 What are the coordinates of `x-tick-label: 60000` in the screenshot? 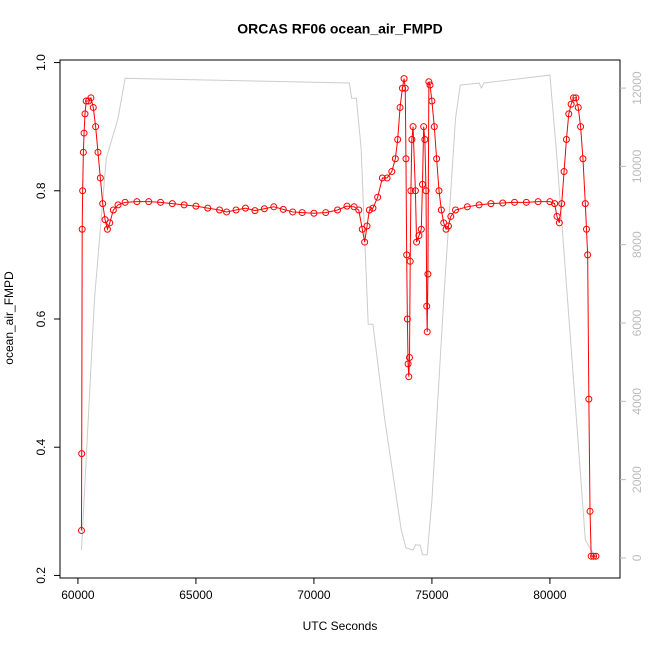 It's located at (78, 595).